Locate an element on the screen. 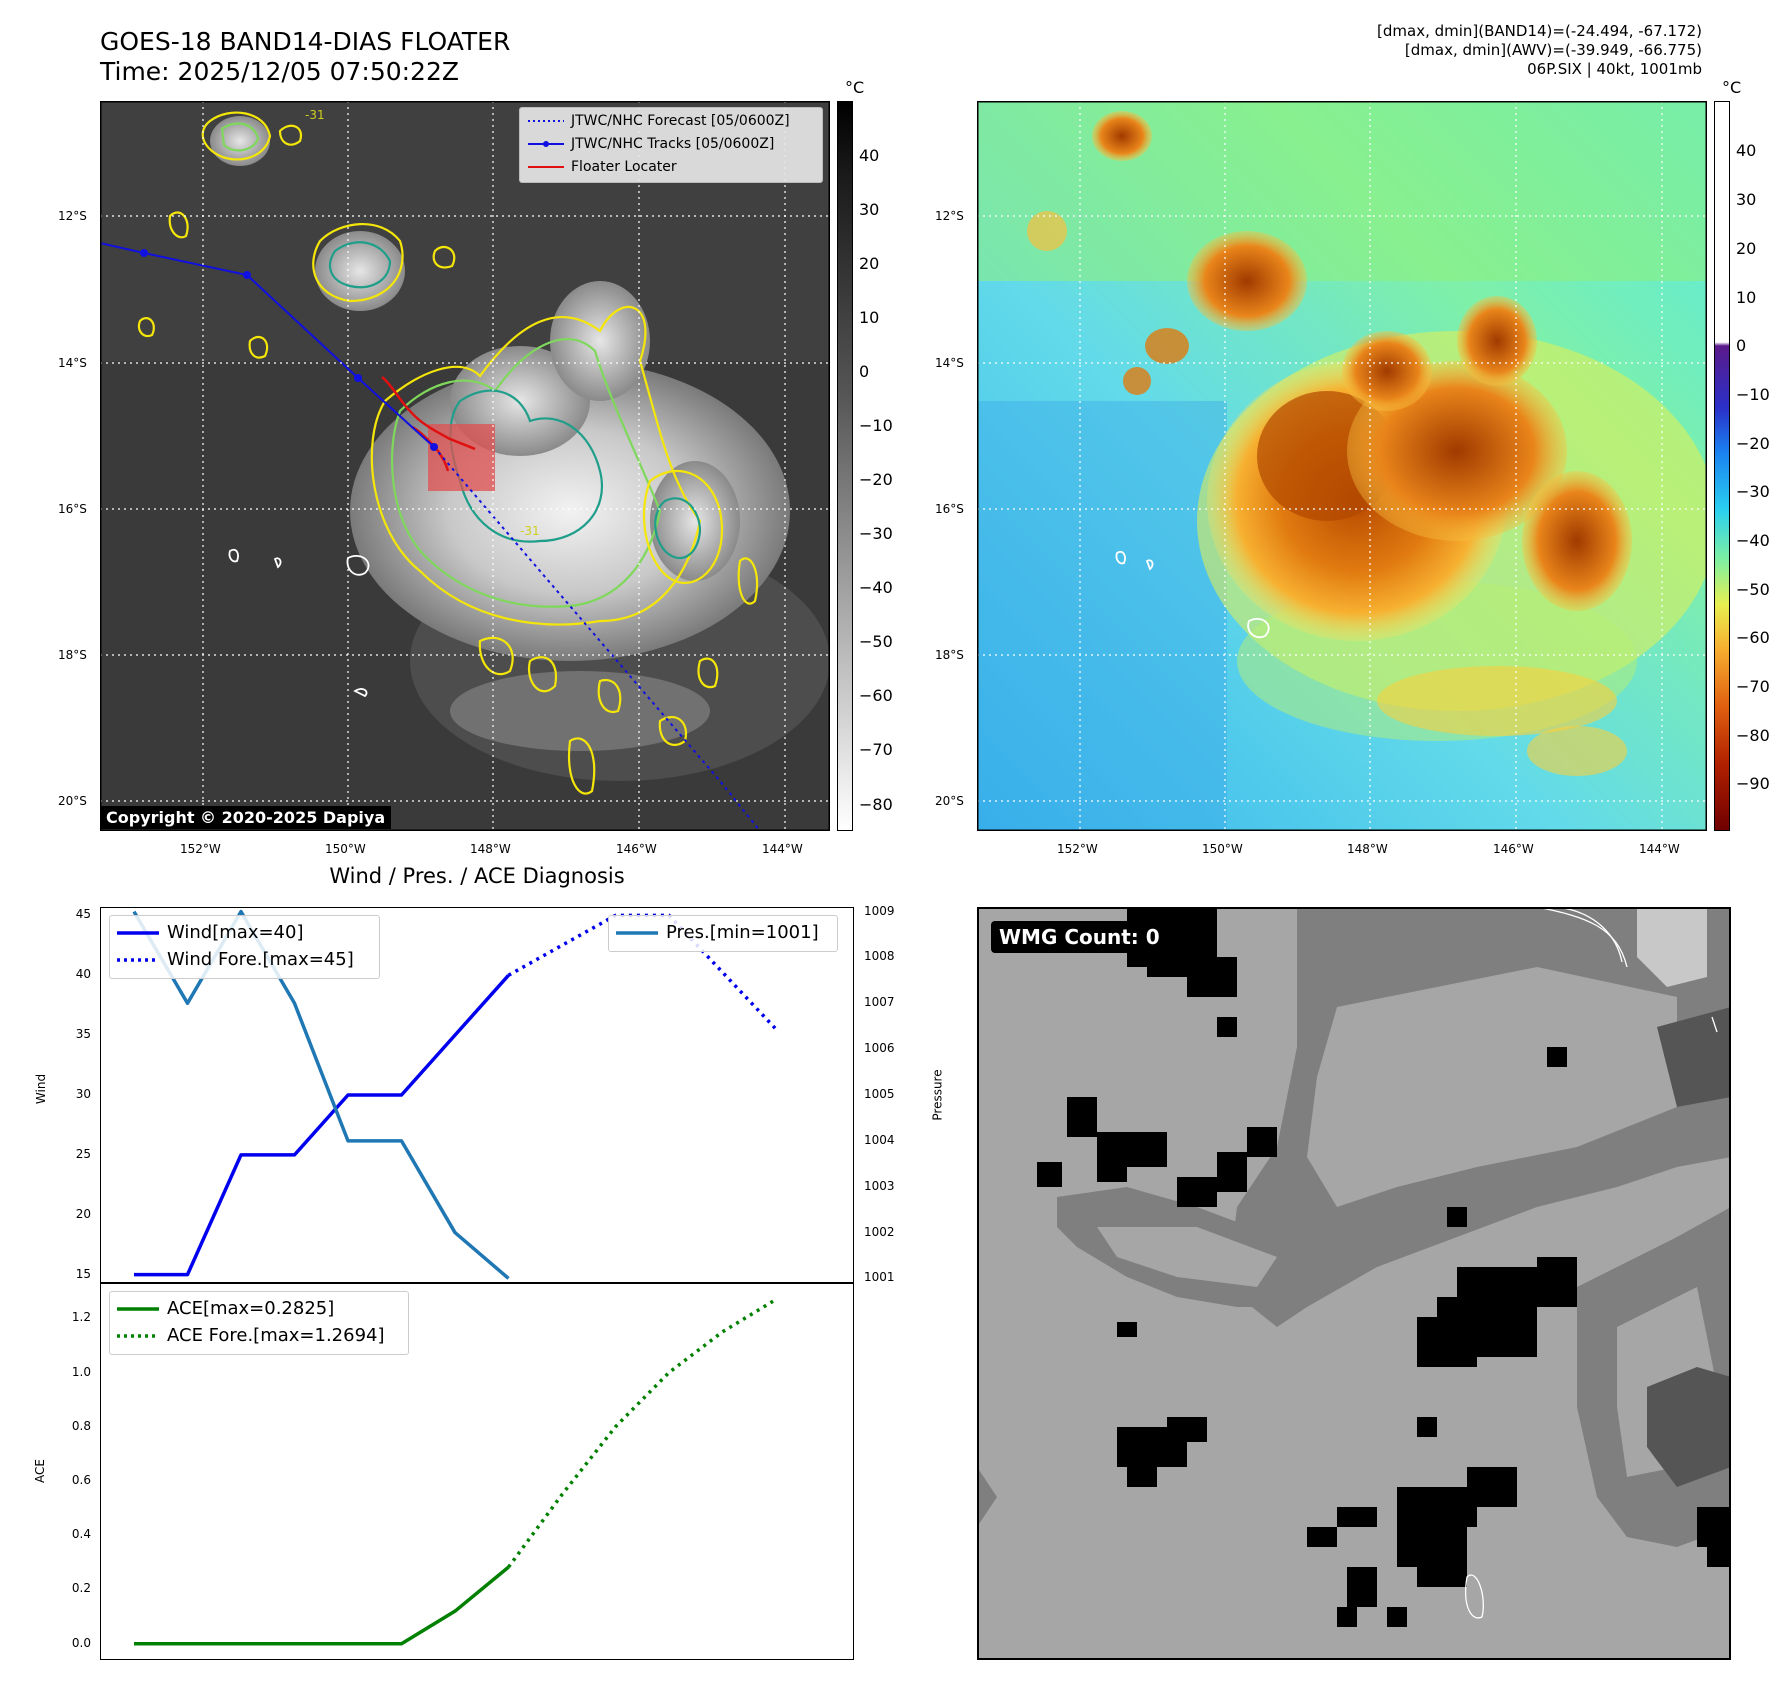 This screenshot has height=1690, width=1792. legend-wind-fore: Wind Fore.[max=45] is located at coordinates (235, 959).